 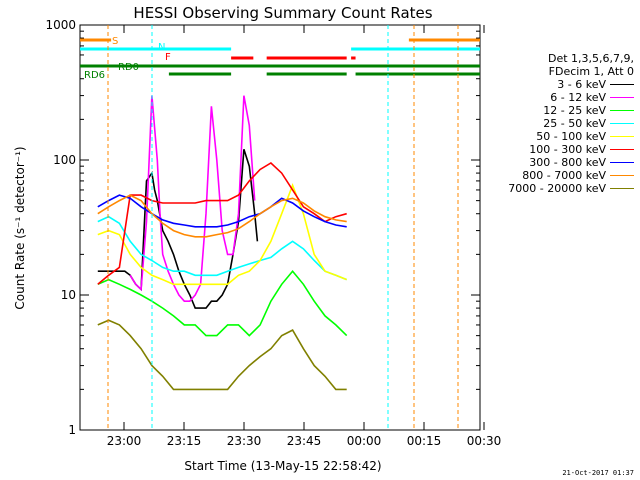 I want to click on legend-item: 800 - 7000 keV, so click(x=556, y=175).